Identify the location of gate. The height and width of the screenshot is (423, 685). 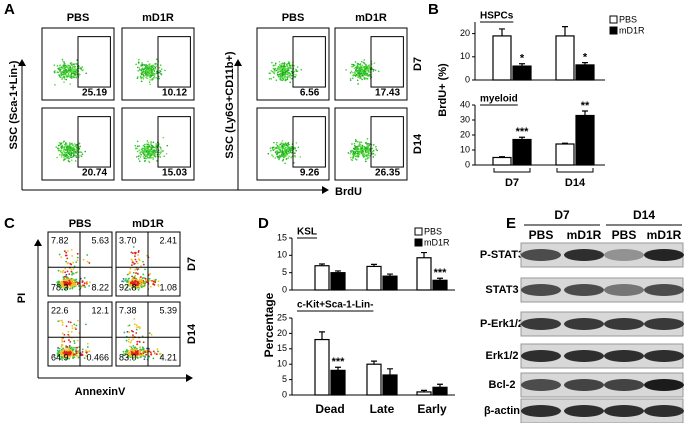
(309, 142).